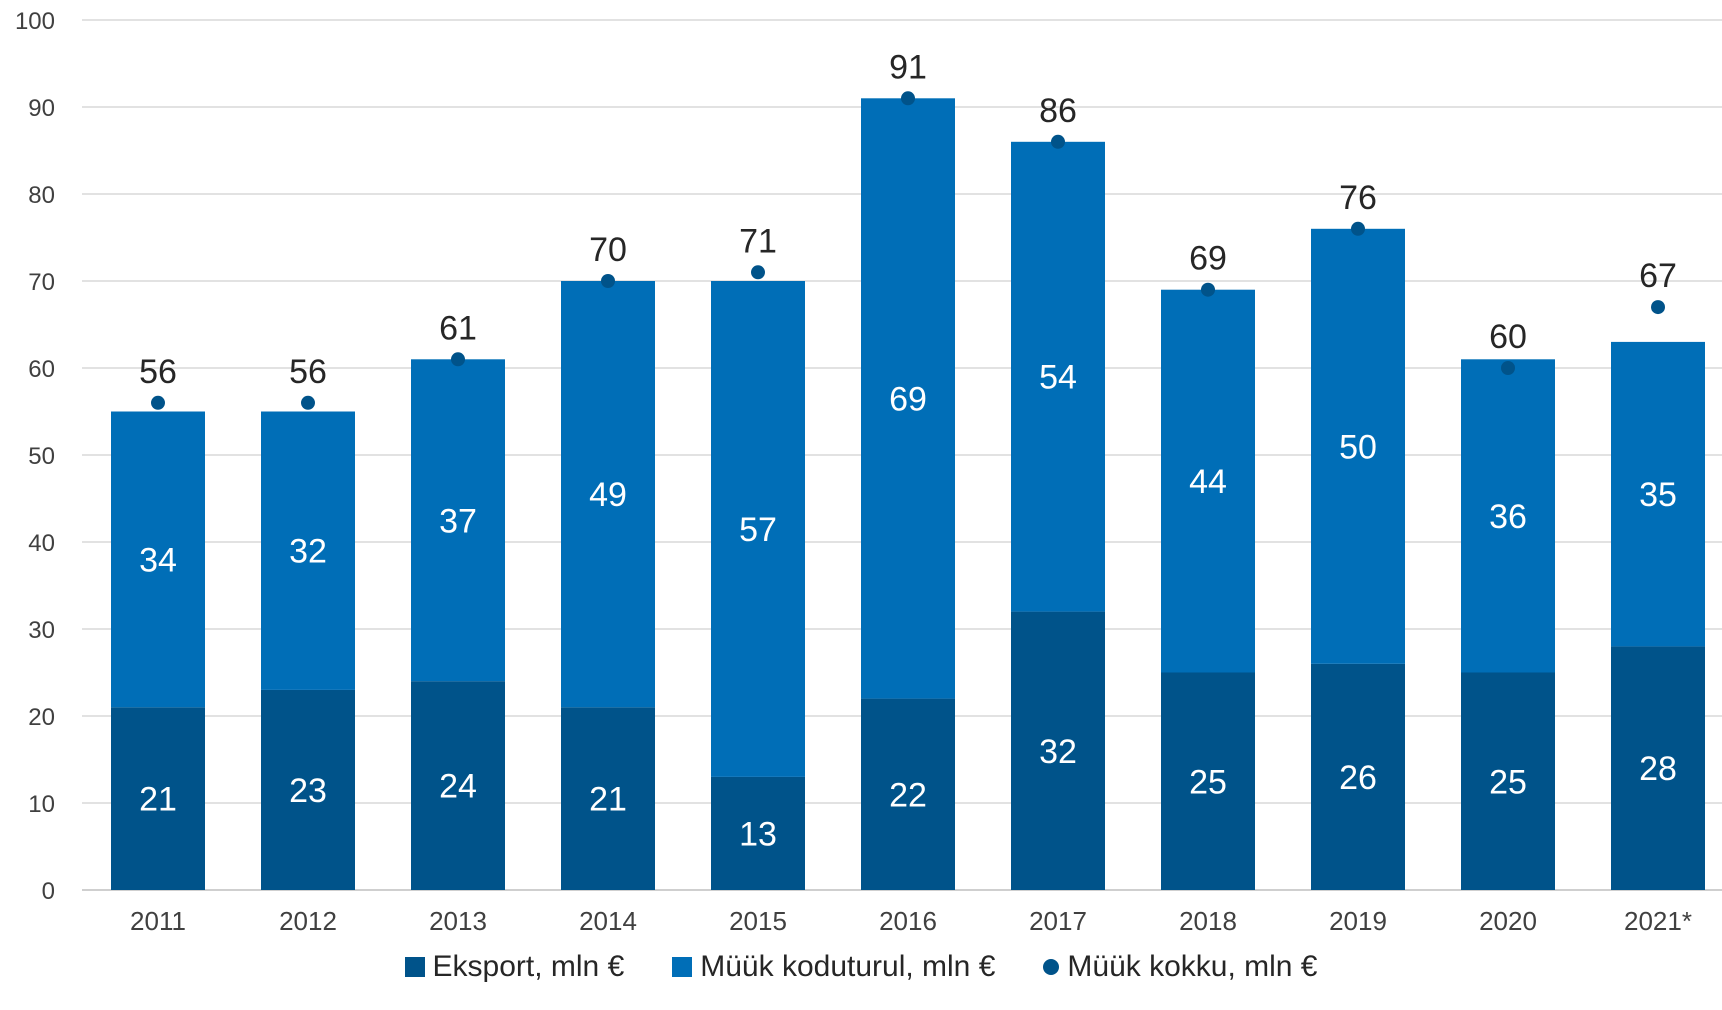 The height and width of the screenshot is (1010, 1722). What do you see at coordinates (758, 241) in the screenshot?
I see `data-label-kokku: 71` at bounding box center [758, 241].